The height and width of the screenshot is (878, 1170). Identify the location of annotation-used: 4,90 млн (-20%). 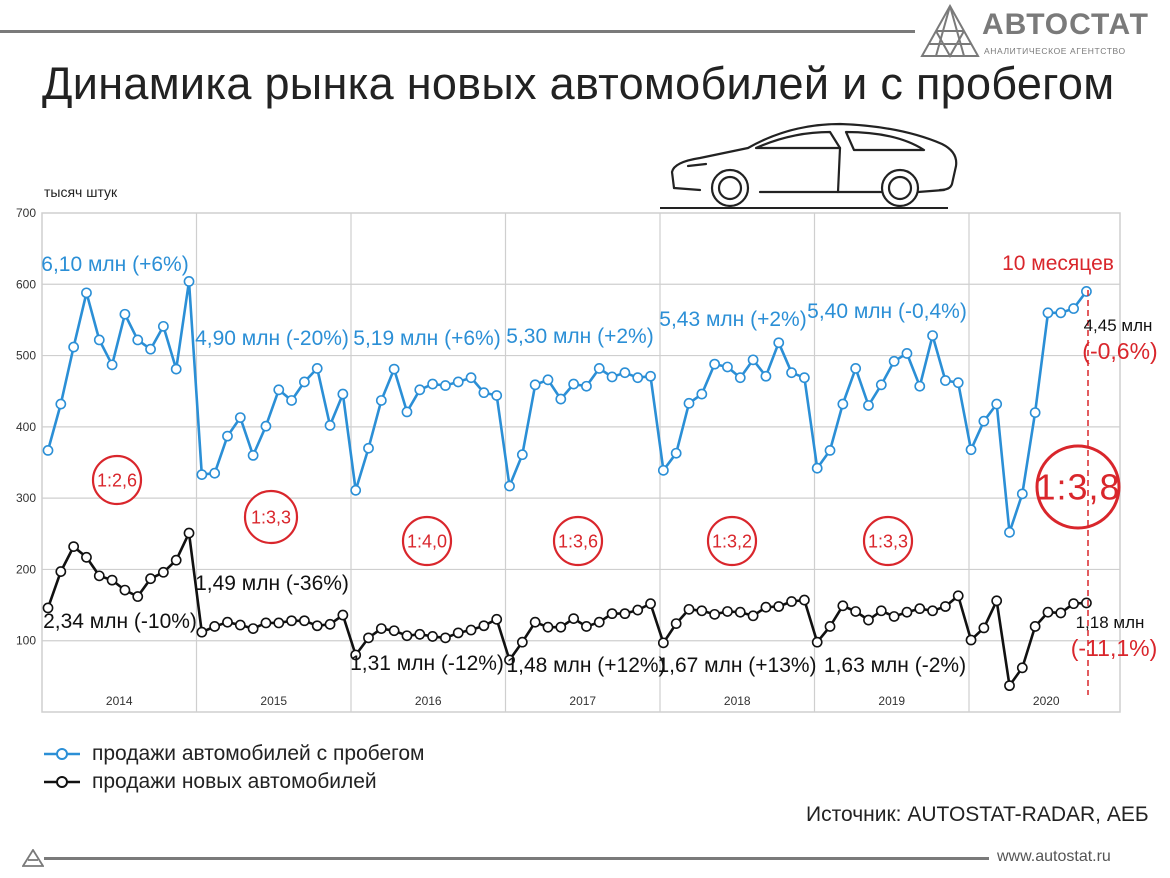
(272, 338).